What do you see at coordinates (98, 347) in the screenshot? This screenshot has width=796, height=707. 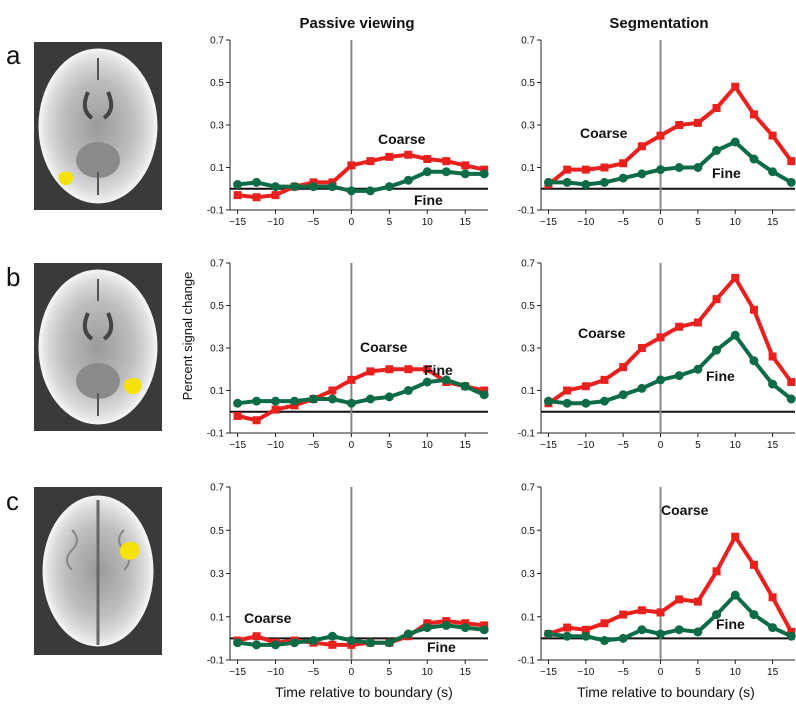 I see `brain-image-b` at bounding box center [98, 347].